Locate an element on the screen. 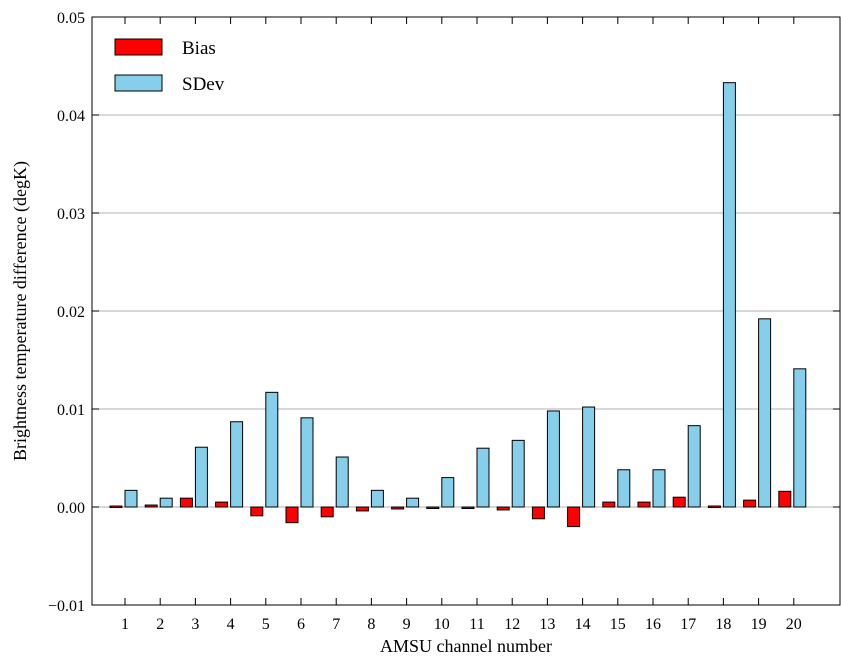 This screenshot has height=658, width=841. bar-bias-ch13 is located at coordinates (538, 513).